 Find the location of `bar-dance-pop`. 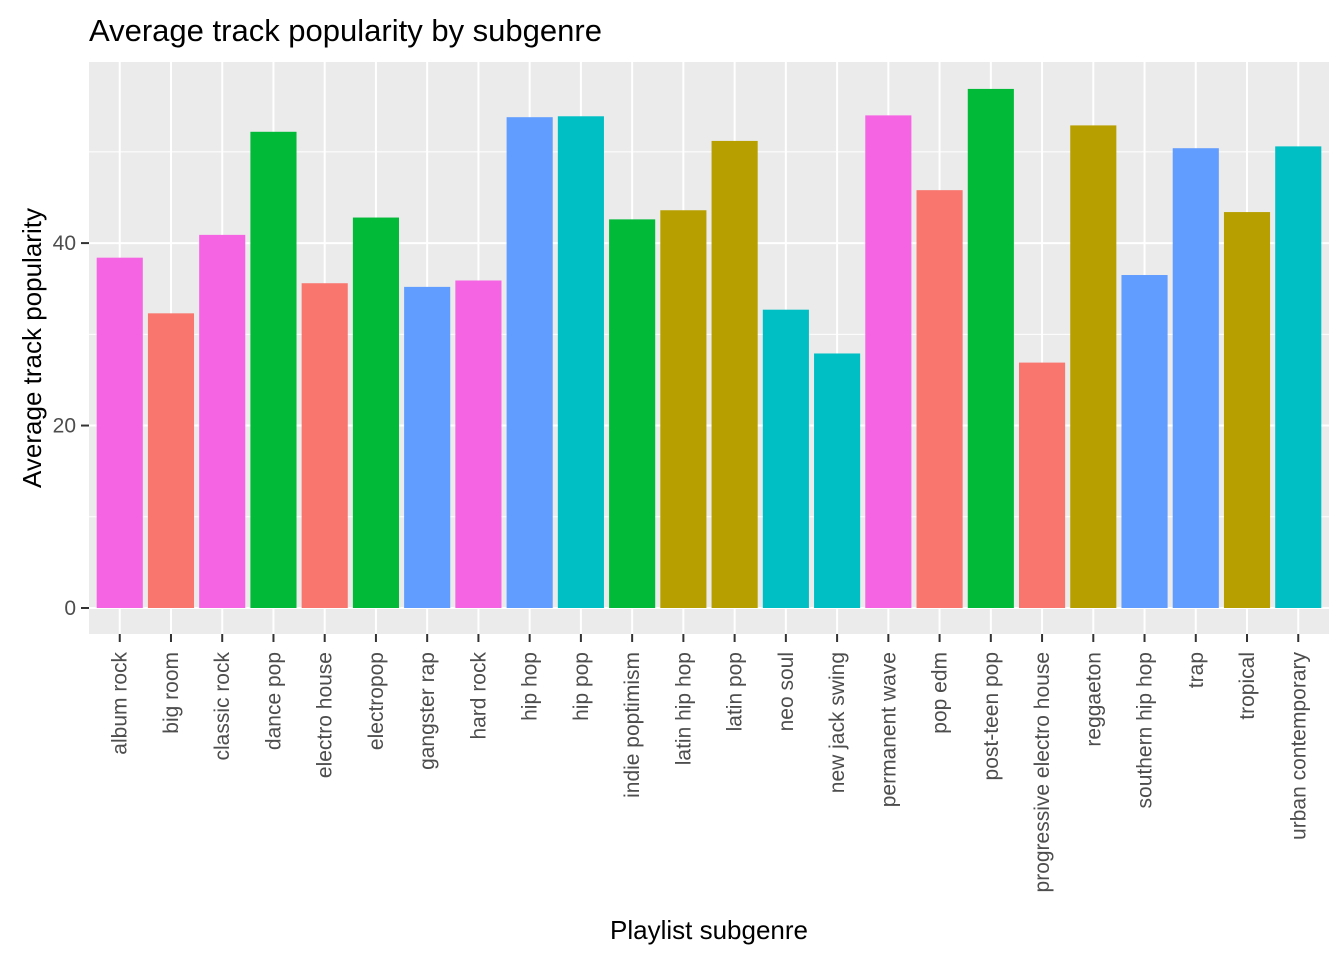

bar-dance-pop is located at coordinates (273, 369).